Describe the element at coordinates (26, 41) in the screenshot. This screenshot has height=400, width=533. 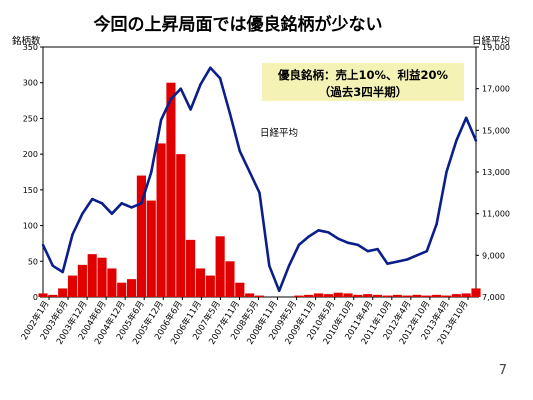
I see `left-axis-label: 銘柄数` at that location.